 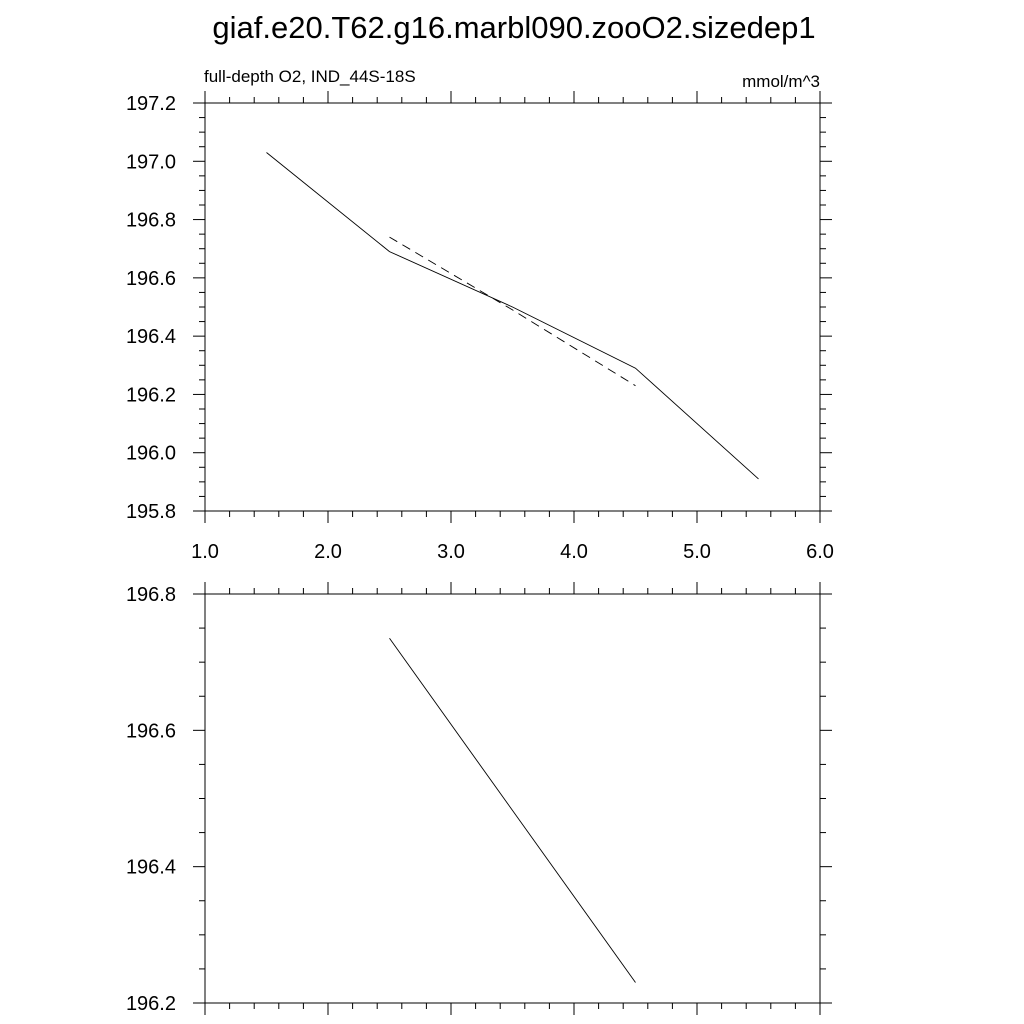 I want to click on series-line-solid, so click(x=512, y=810).